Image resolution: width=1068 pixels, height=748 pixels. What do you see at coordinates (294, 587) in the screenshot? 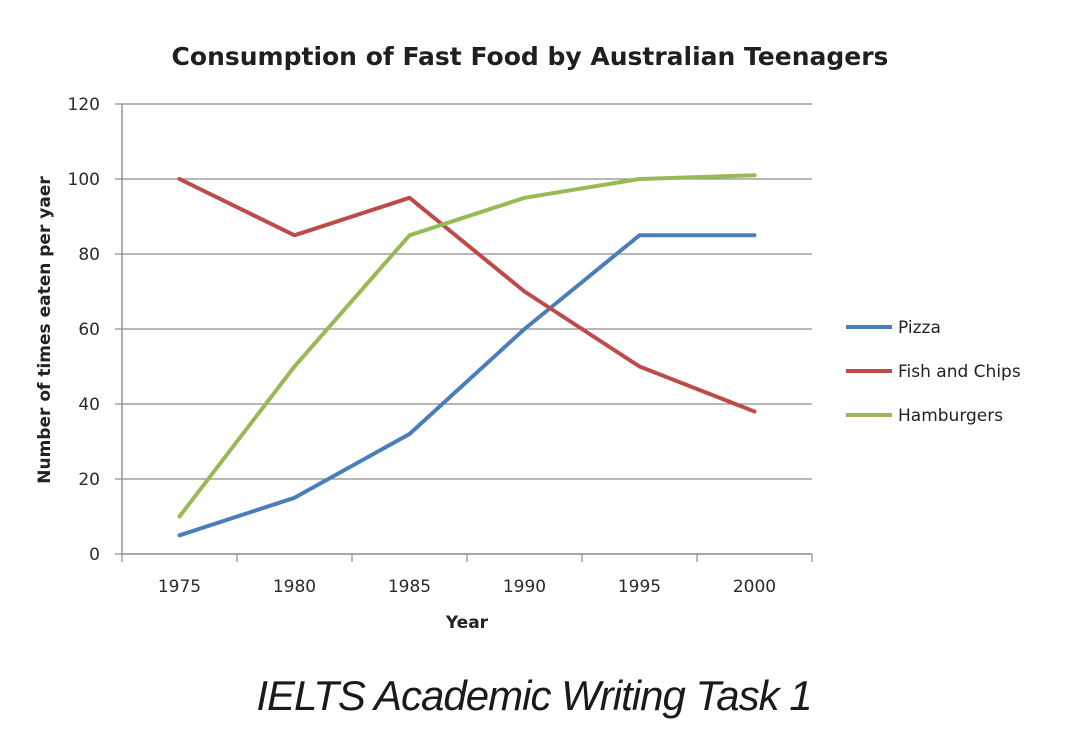
I see `x-tick-label: 1980` at bounding box center [294, 587].